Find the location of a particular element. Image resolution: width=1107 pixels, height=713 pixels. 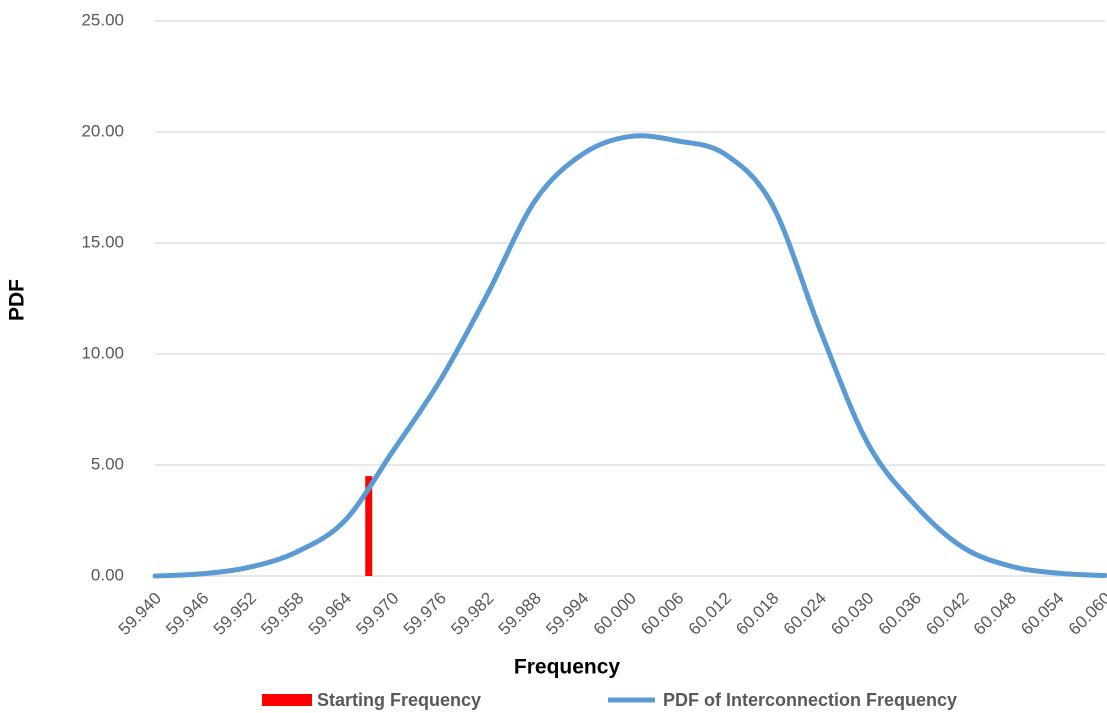

x-tick-label: 60.030 is located at coordinates (852, 614).